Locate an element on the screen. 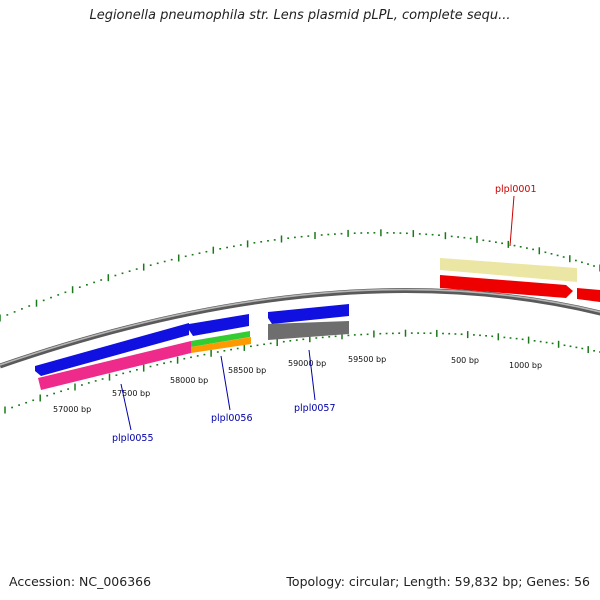 The image size is (600, 600). gene-pink is located at coordinates (114, 365).